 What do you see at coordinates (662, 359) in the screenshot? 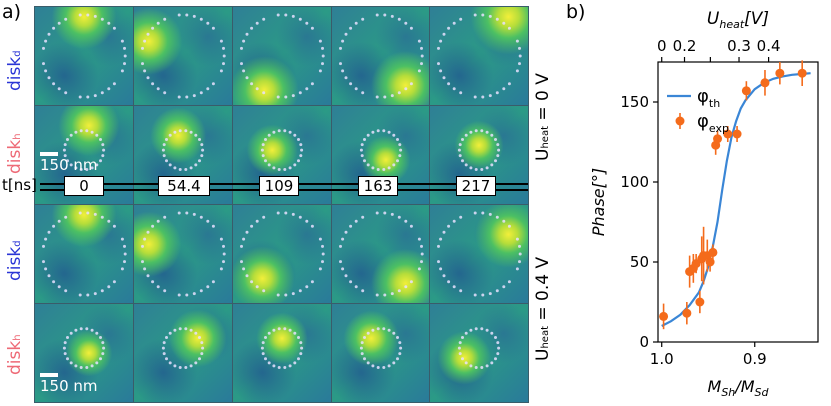
I see `x-tick-label: 1.0` at bounding box center [662, 359].